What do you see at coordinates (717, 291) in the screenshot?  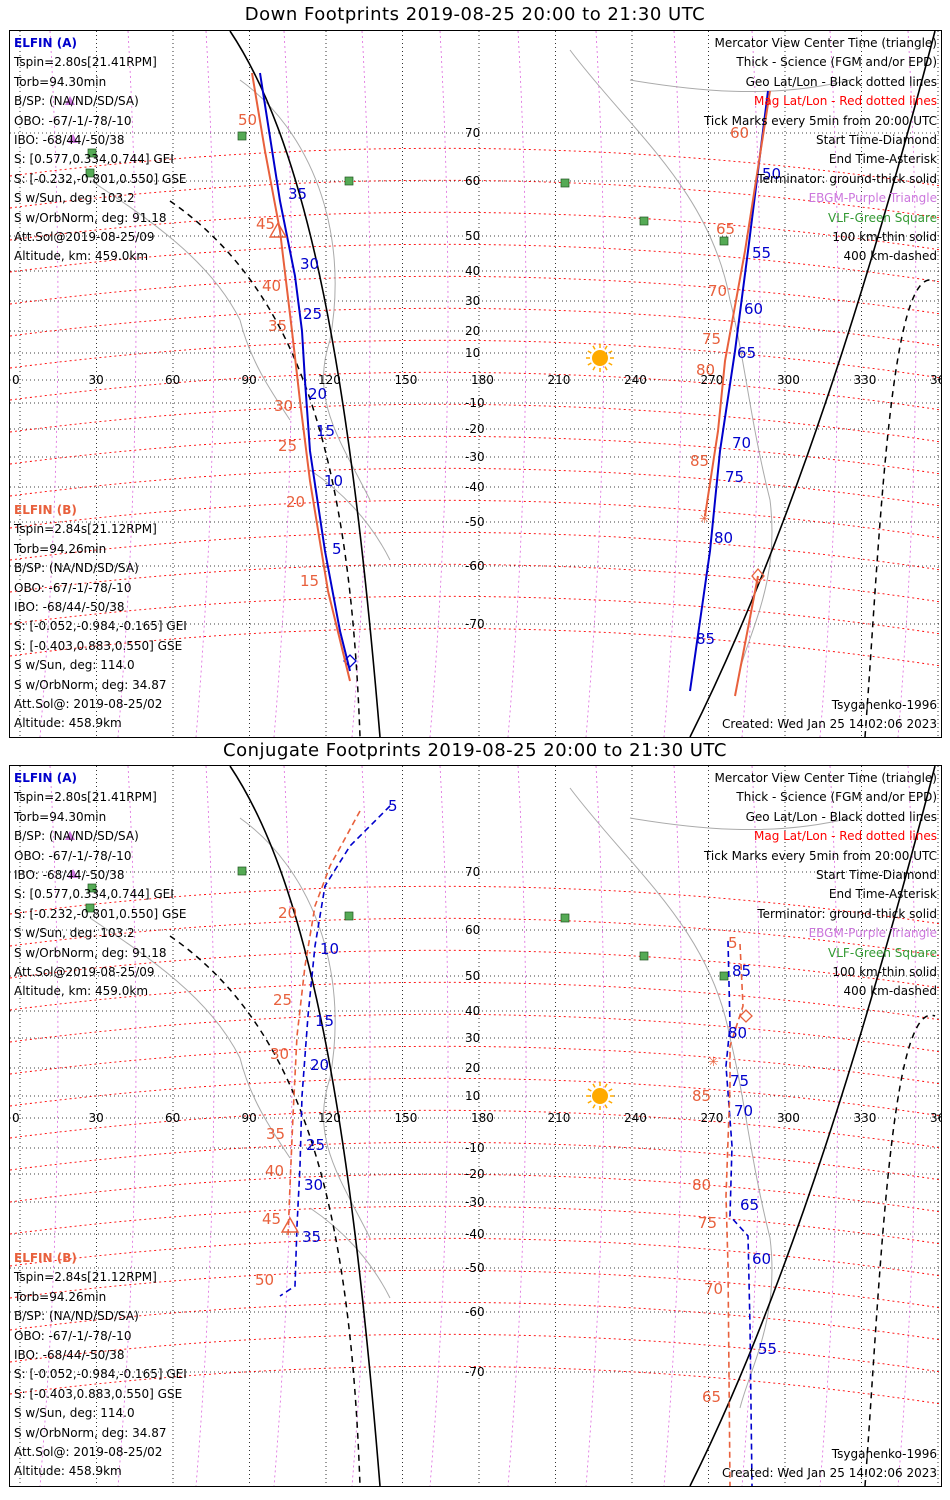 I see `elfin-b-time-label: 70` at bounding box center [717, 291].